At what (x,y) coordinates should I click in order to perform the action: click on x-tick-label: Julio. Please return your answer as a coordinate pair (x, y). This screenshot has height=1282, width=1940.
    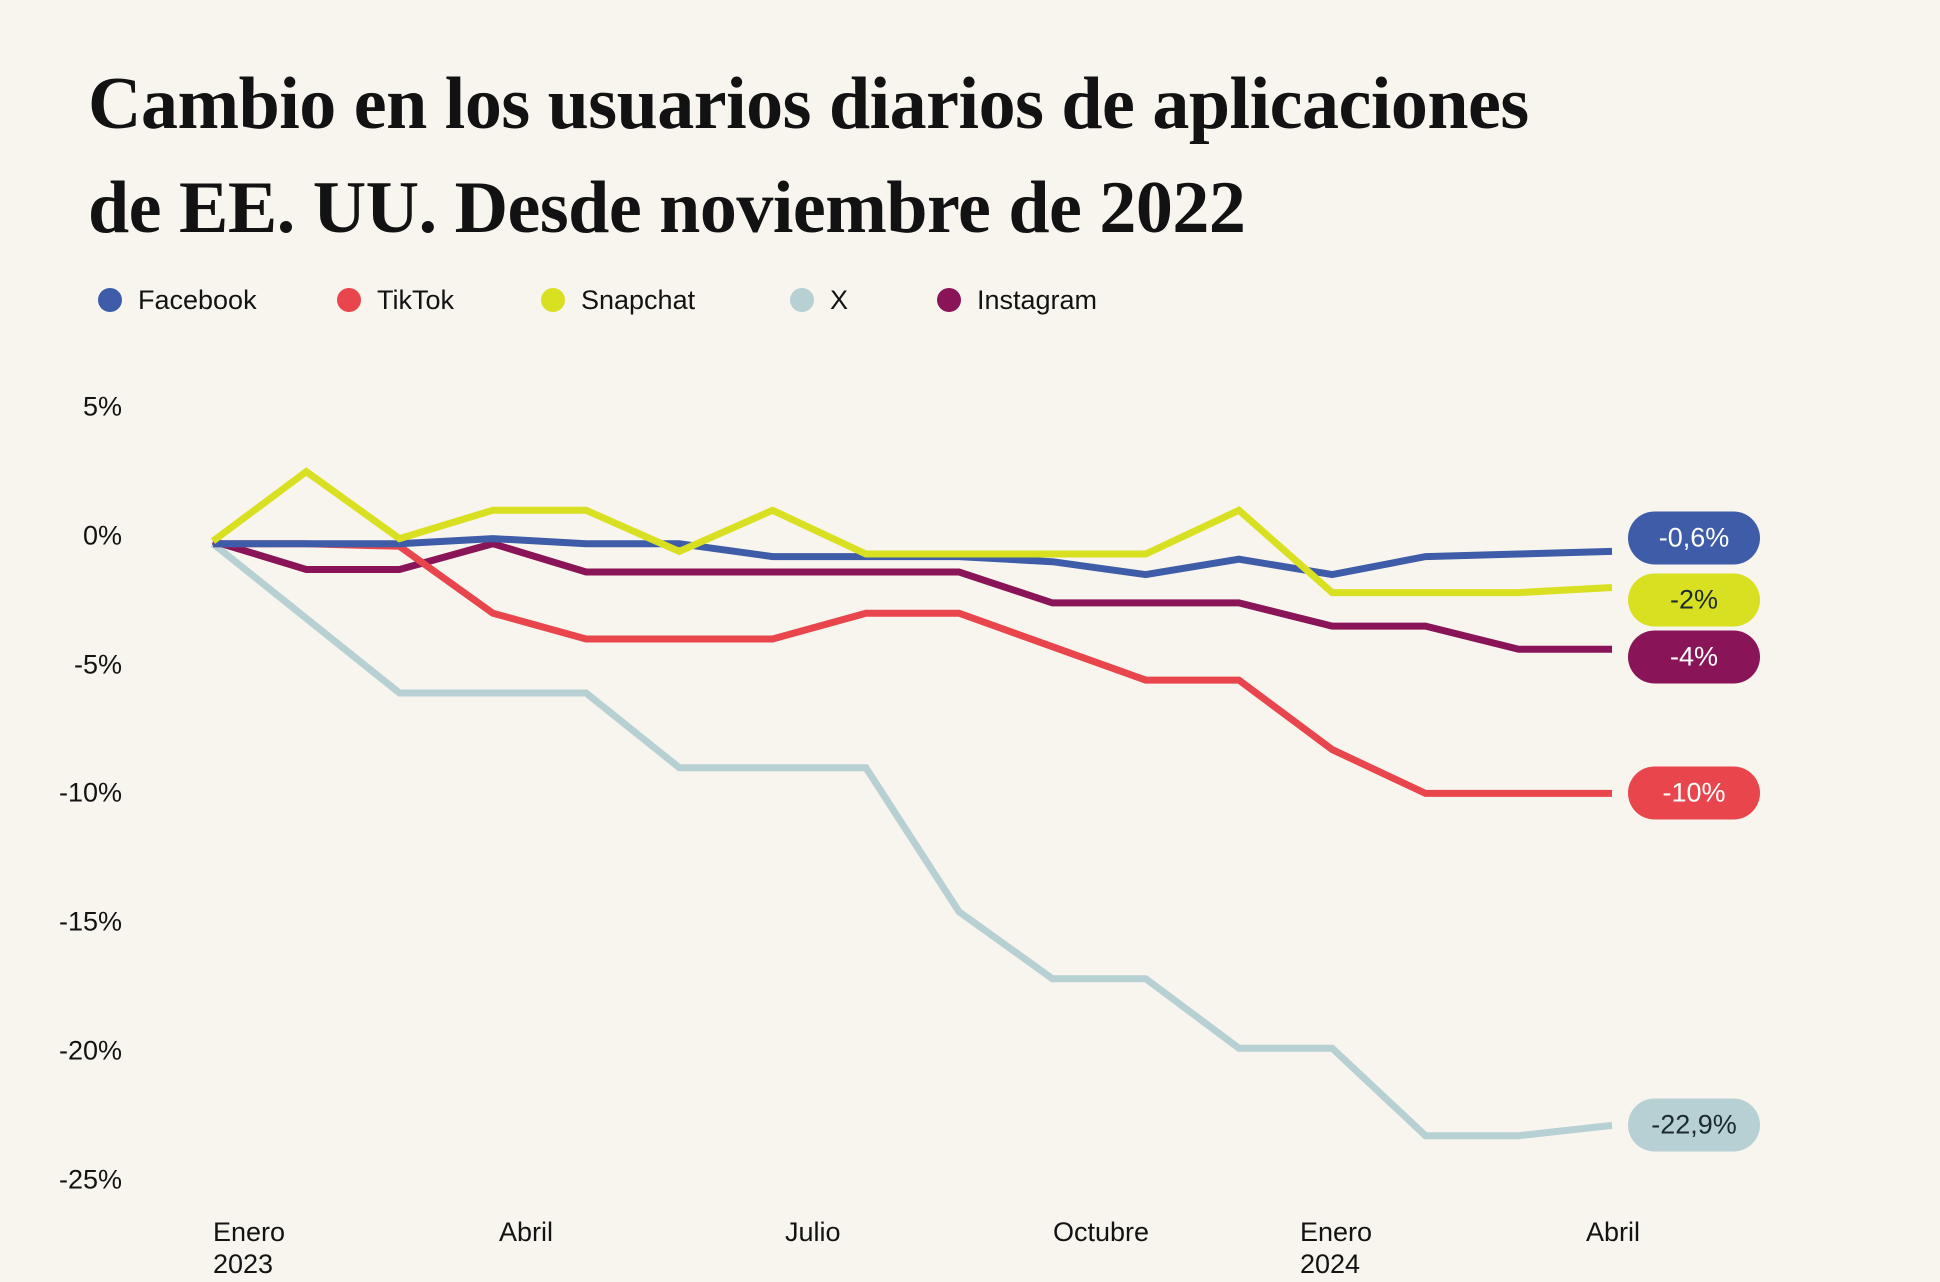
    Looking at the image, I should click on (813, 1232).